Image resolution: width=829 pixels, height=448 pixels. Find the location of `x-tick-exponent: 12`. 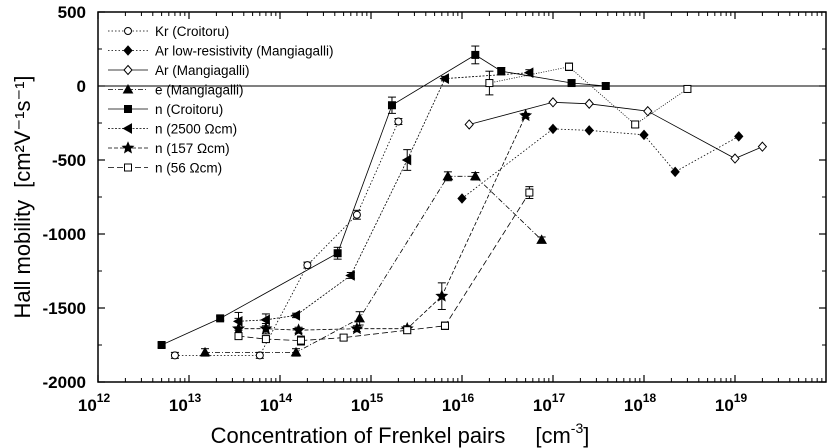

x-tick-exponent: 12 is located at coordinates (104, 398).